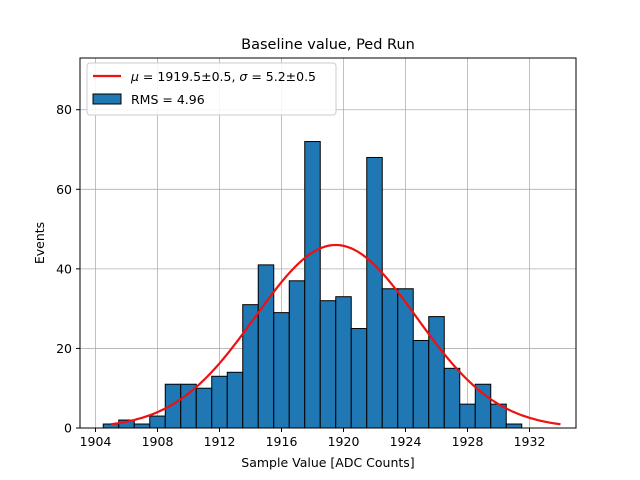 The height and width of the screenshot is (480, 640). What do you see at coordinates (64, 348) in the screenshot?
I see `y-tick-label: 20` at bounding box center [64, 348].